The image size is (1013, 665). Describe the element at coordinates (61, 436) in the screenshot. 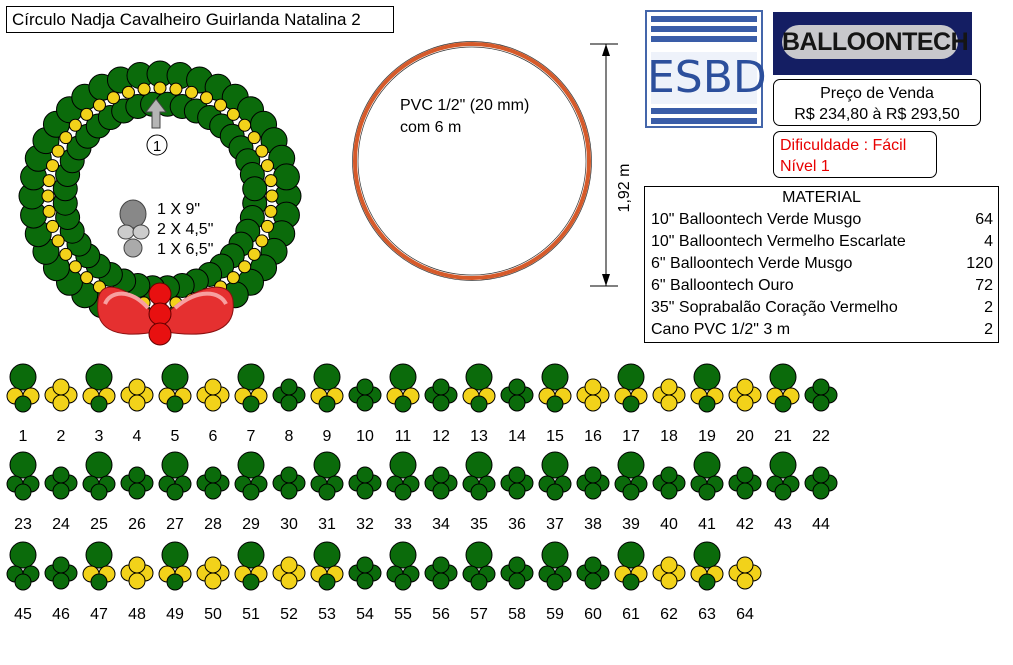

I see `sequence-number: 2` at that location.